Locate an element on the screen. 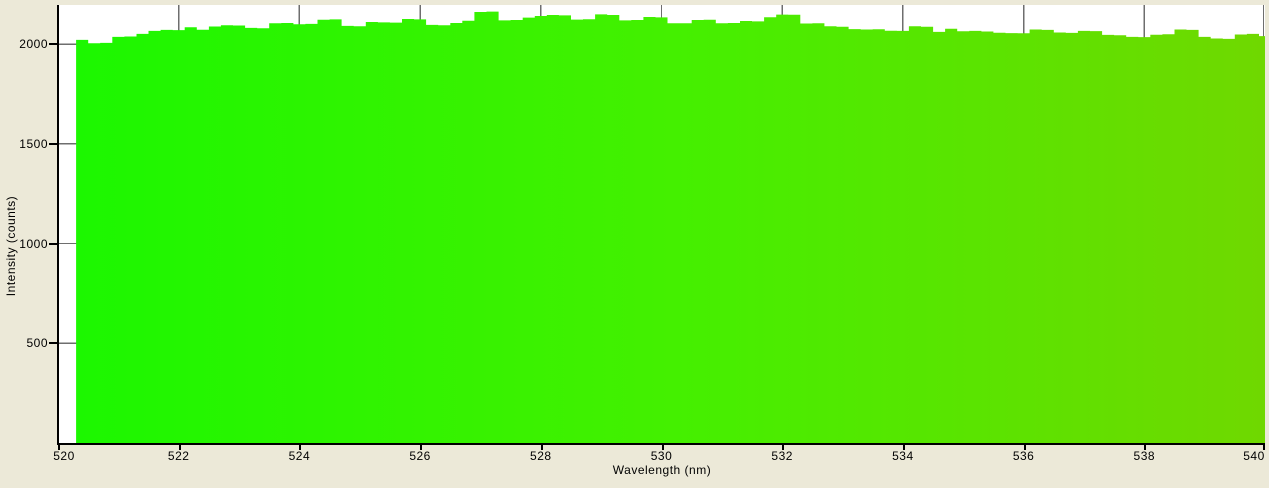  x-tick-label: 530 is located at coordinates (661, 456).